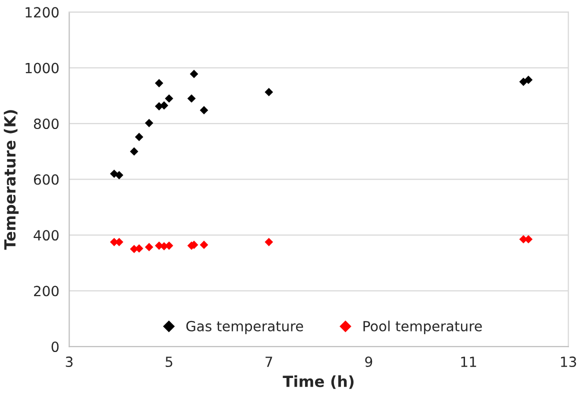 The height and width of the screenshot is (403, 577). What do you see at coordinates (69, 362) in the screenshot?
I see `x-tick-label: 3` at bounding box center [69, 362].